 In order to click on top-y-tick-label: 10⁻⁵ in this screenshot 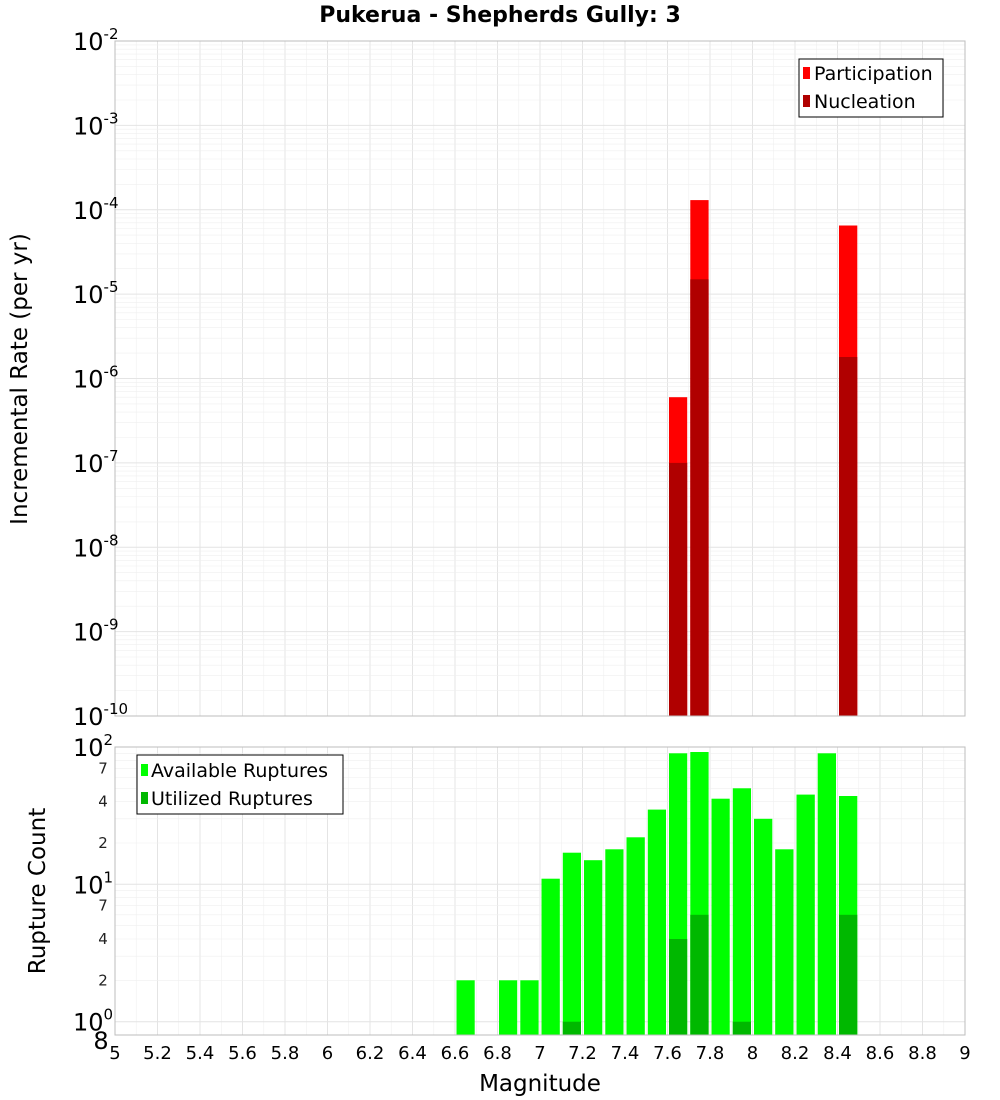, I will do `click(96, 293)`.